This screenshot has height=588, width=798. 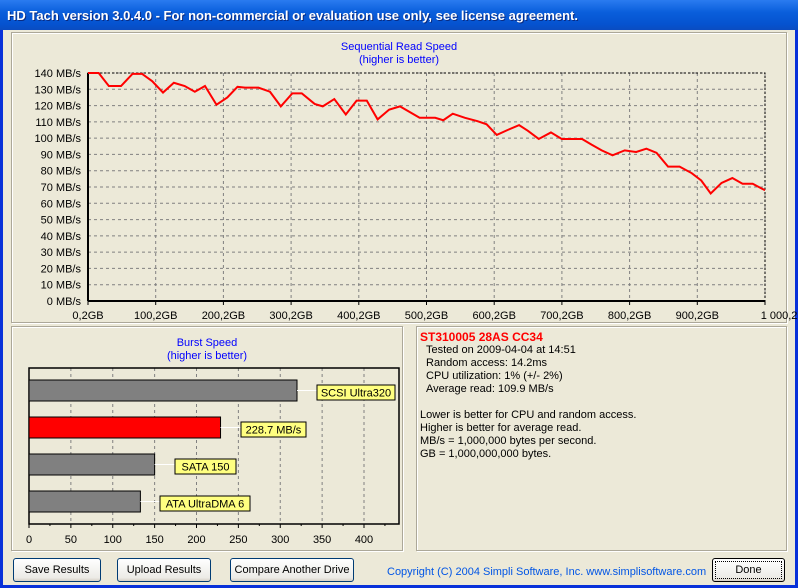 I want to click on burst-chart-subtitle: (higher is better), so click(x=207, y=356).